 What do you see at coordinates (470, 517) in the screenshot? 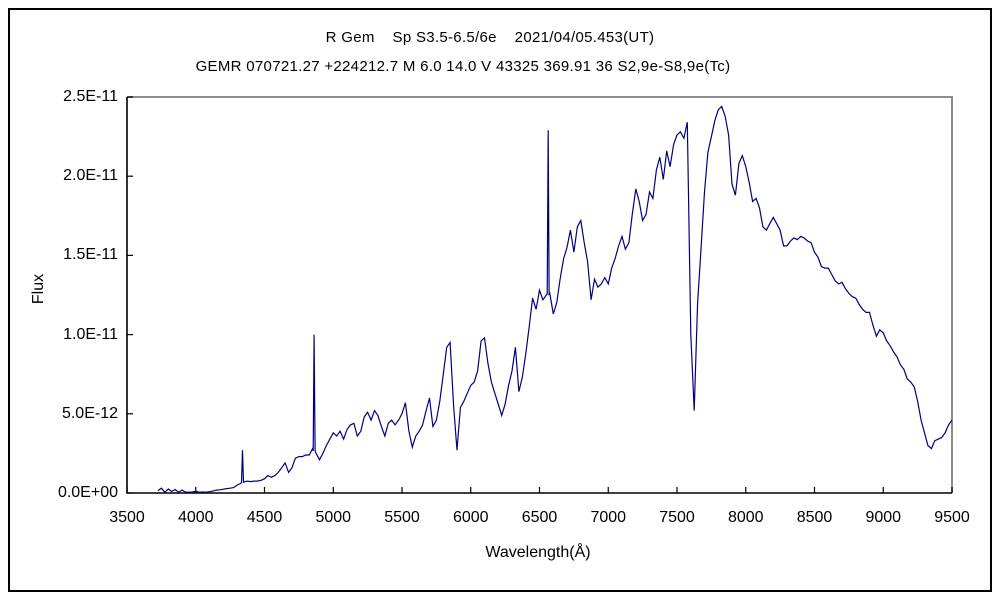
I see `x-tick-label: 6000` at bounding box center [470, 517].